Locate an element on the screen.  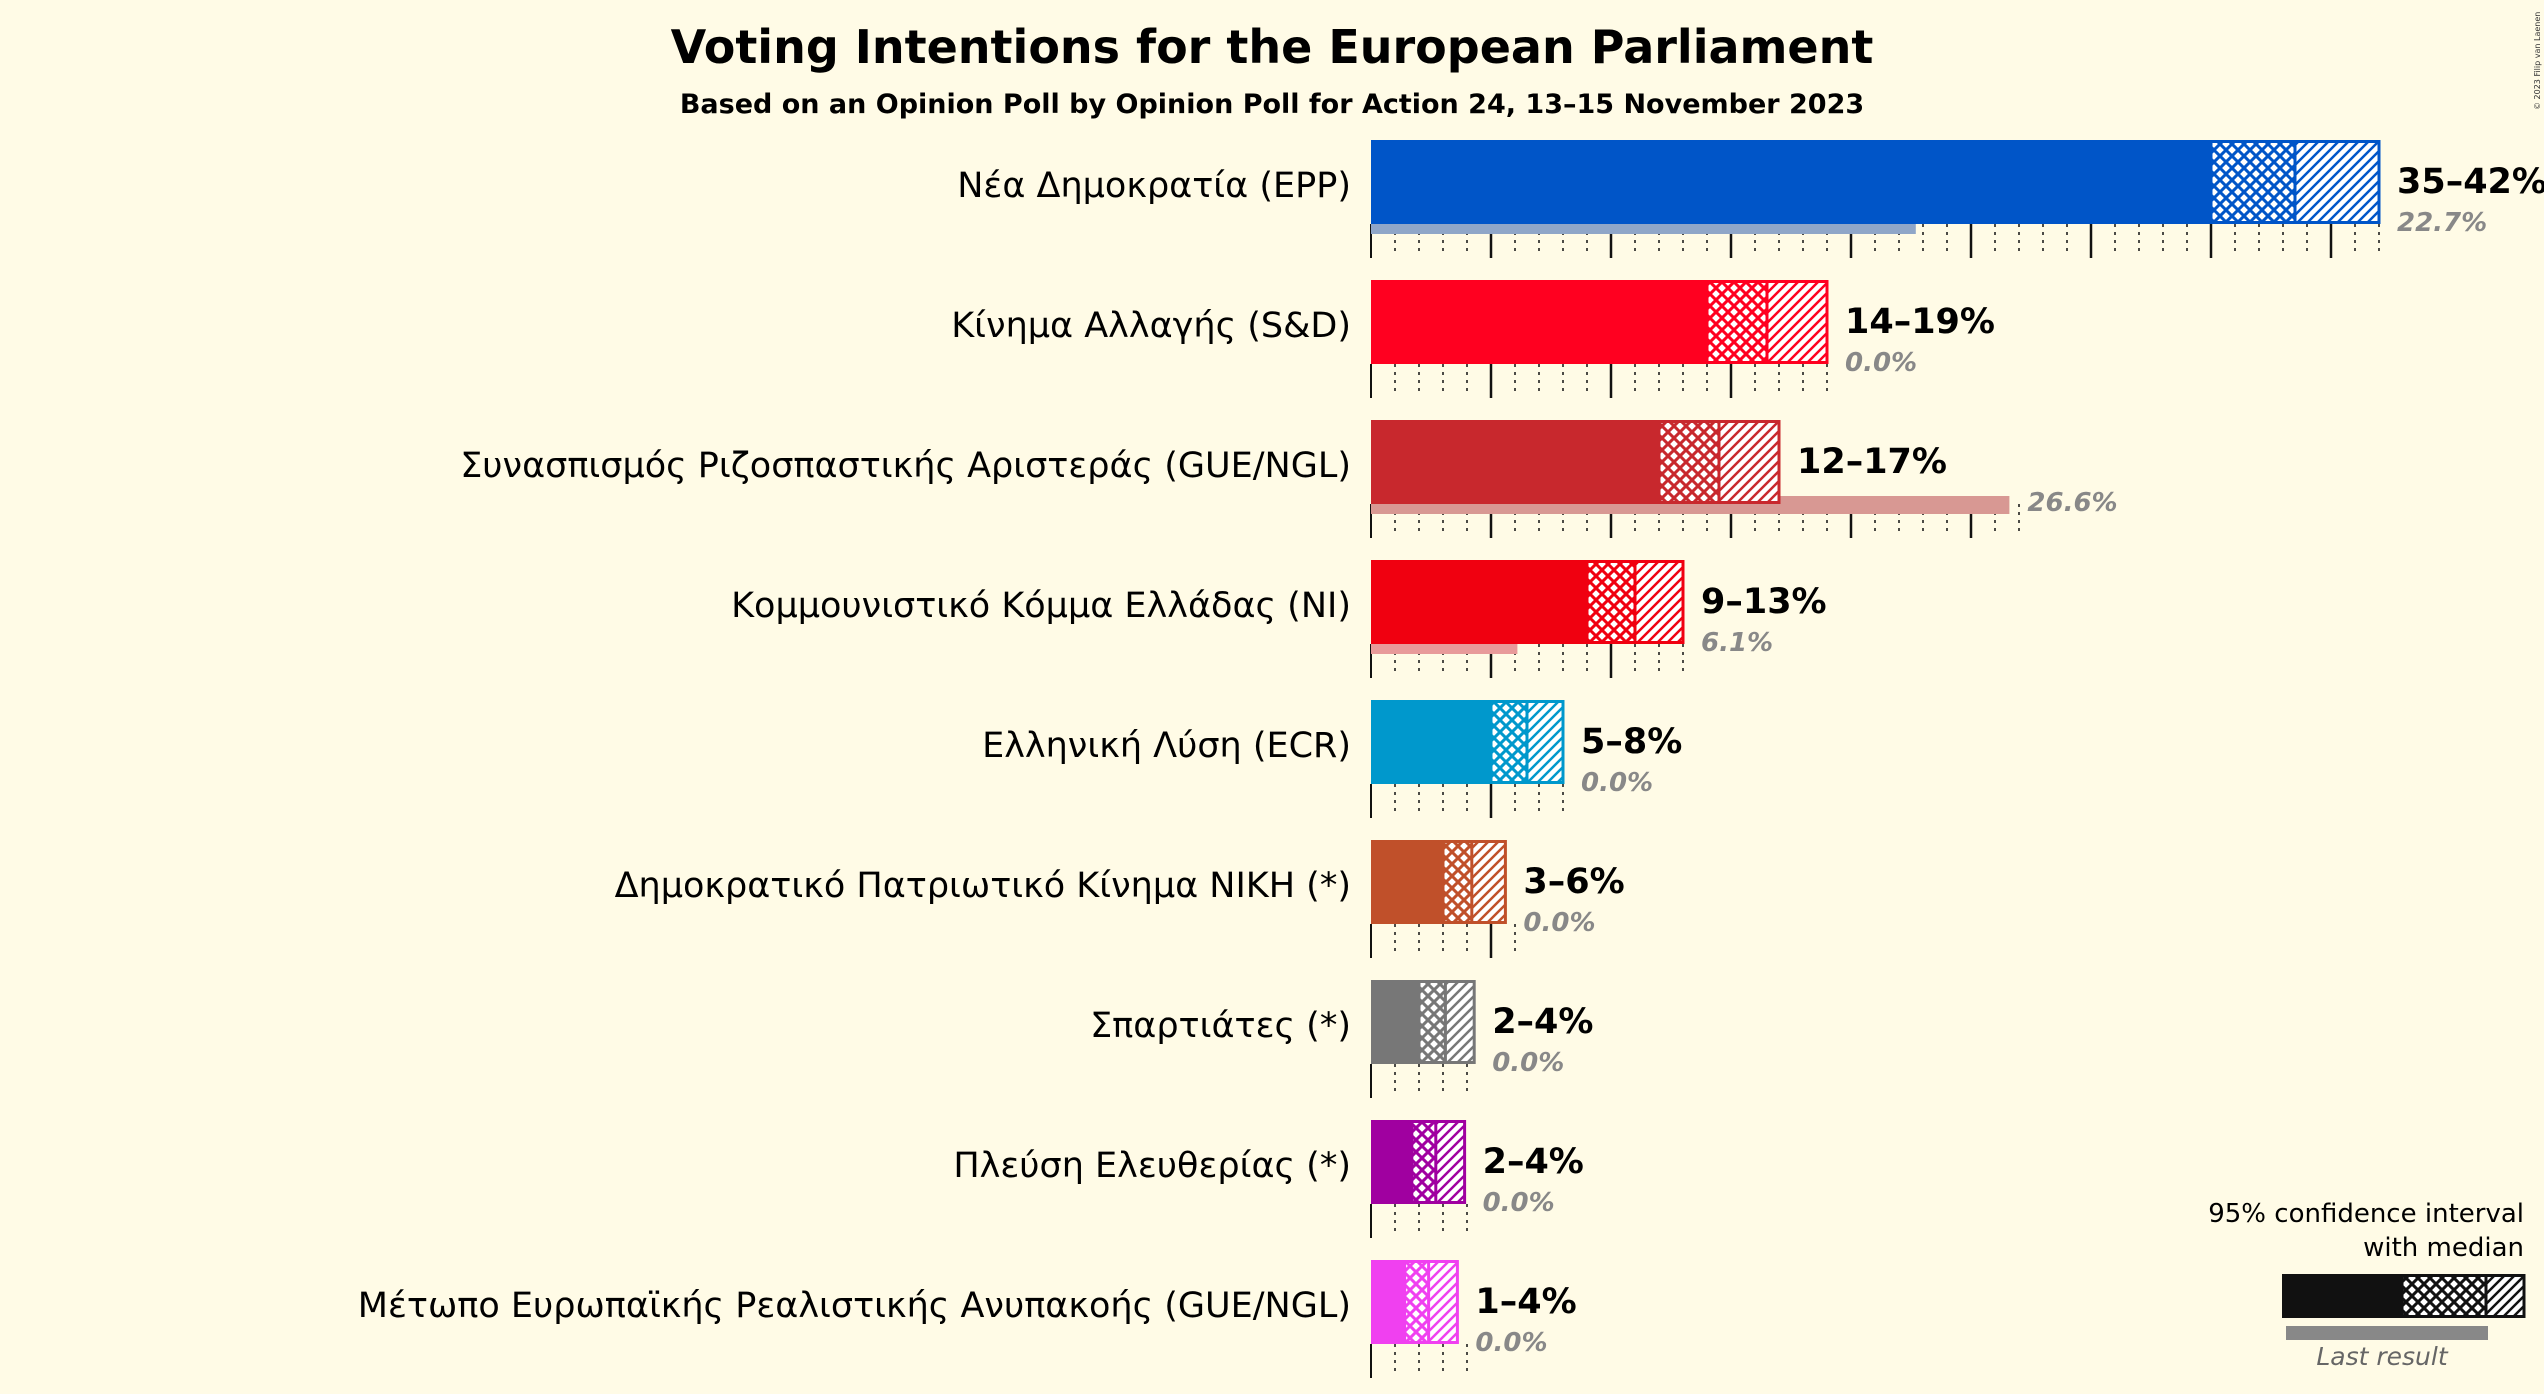
legend-outline is located at coordinates (2463, 1296).